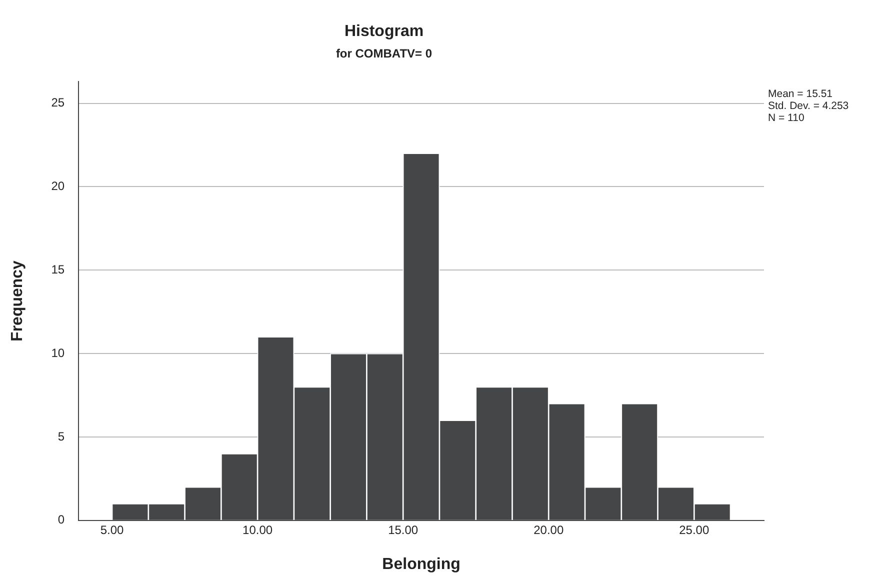 The width and height of the screenshot is (876, 584). Describe the element at coordinates (549, 529) in the screenshot. I see `x-tick-label: 20.00` at that location.